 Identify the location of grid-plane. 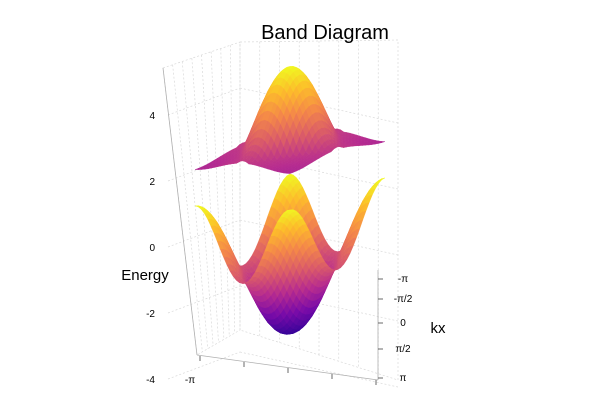
(201, 198).